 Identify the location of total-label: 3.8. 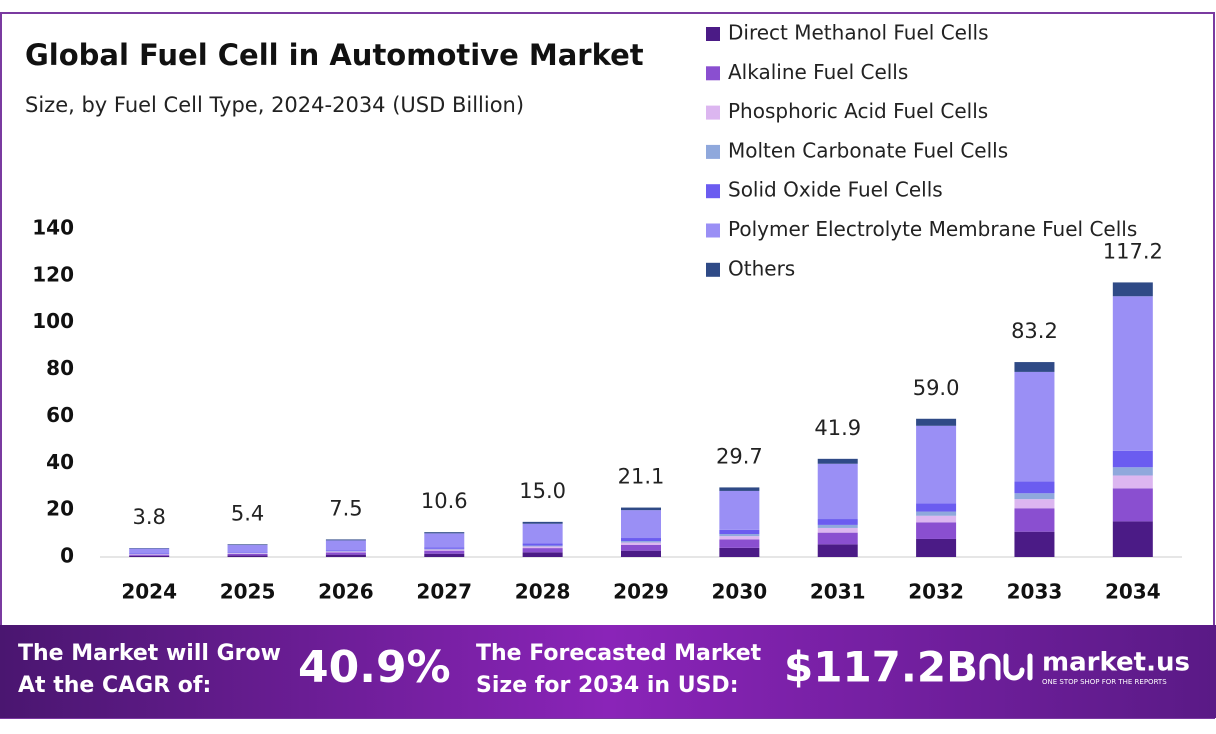
(148, 517).